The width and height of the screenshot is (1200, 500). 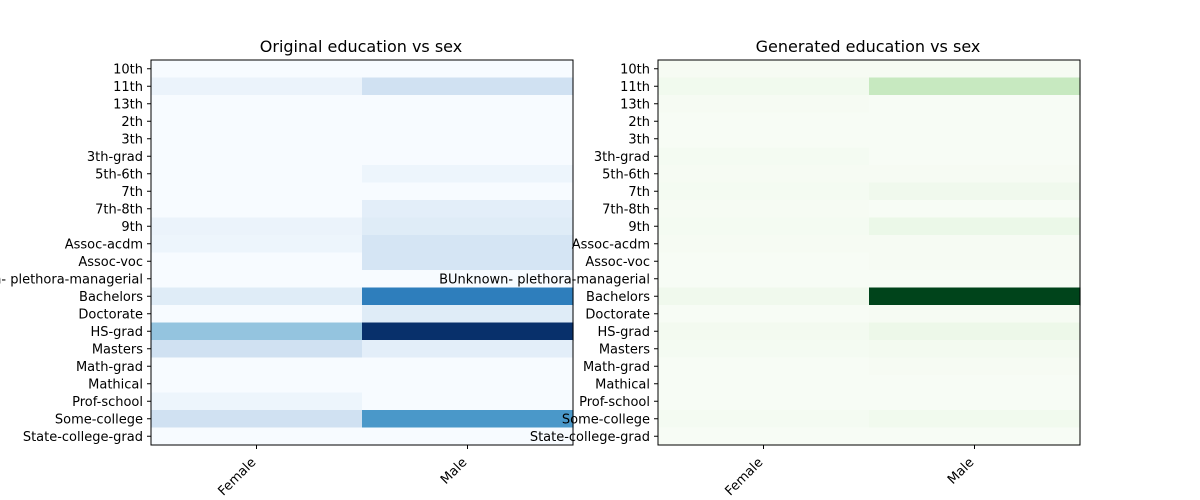 What do you see at coordinates (117, 349) in the screenshot?
I see `y-tick-label: Masters` at bounding box center [117, 349].